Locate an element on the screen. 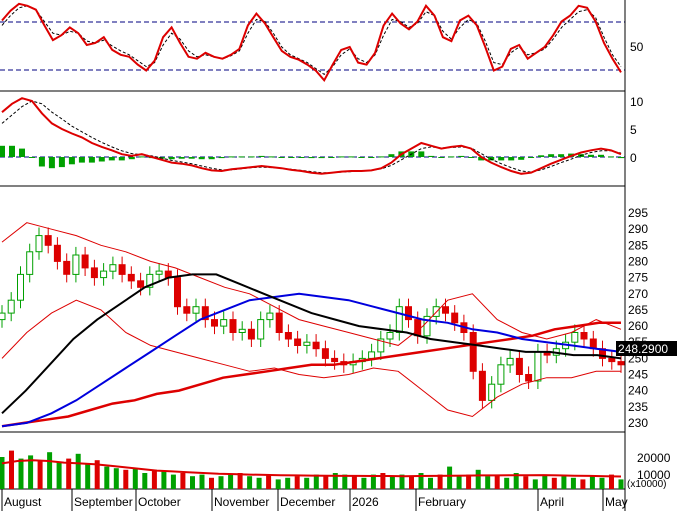 This screenshot has height=511, width=677. price-y-tick: 235 is located at coordinates (638, 407).